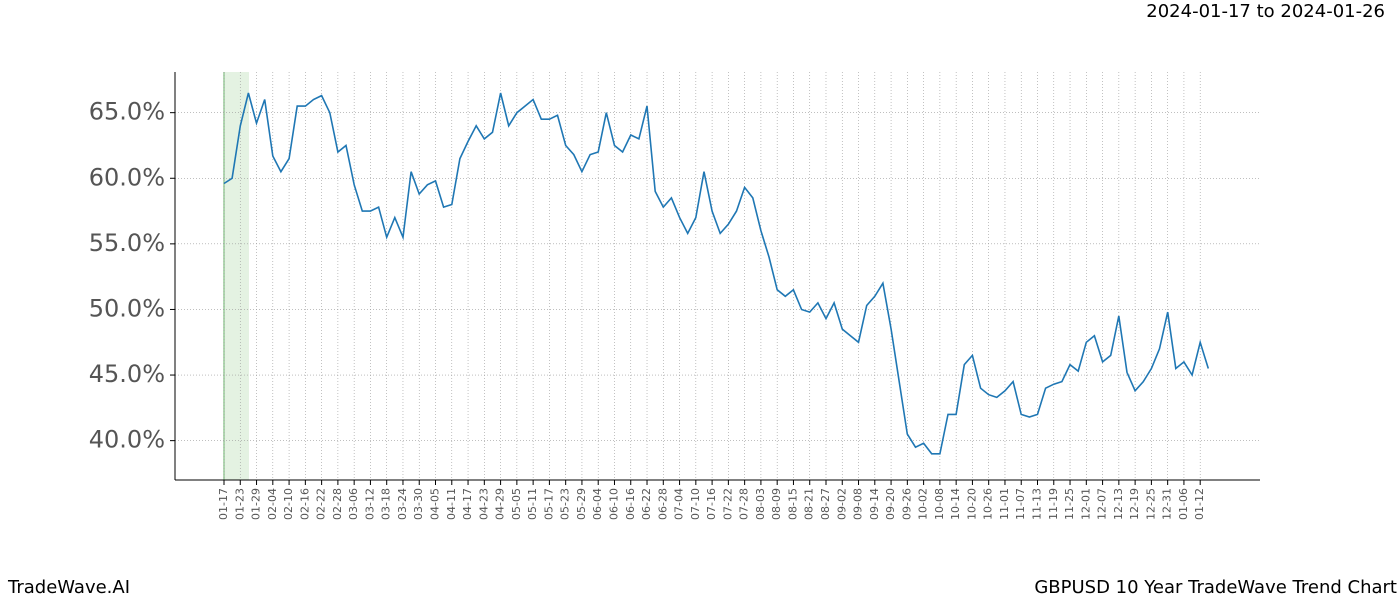 This screenshot has height=604, width=1400. Describe the element at coordinates (516, 504) in the screenshot. I see `x-tick-label: 05-05` at that location.